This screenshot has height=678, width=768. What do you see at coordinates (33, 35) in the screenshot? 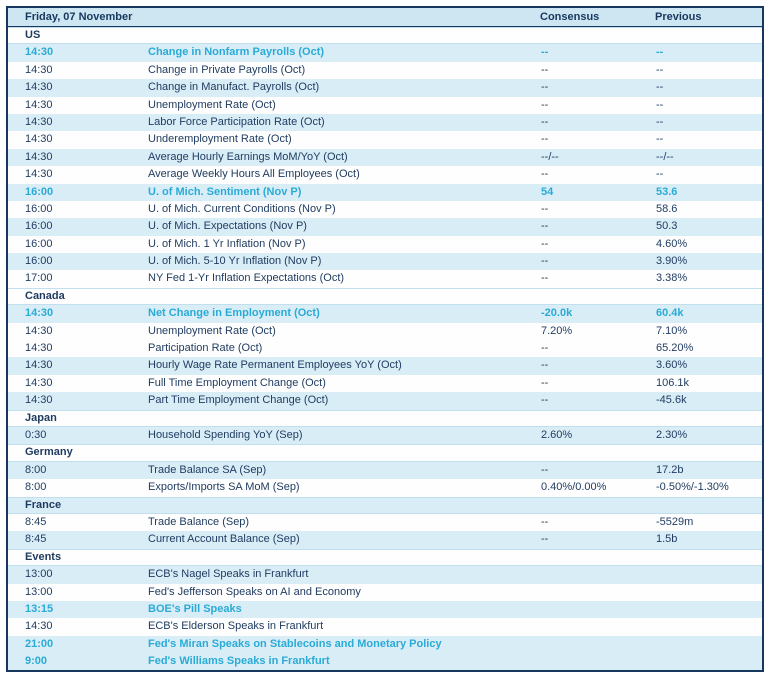
I see `section-label: US` at bounding box center [33, 35].